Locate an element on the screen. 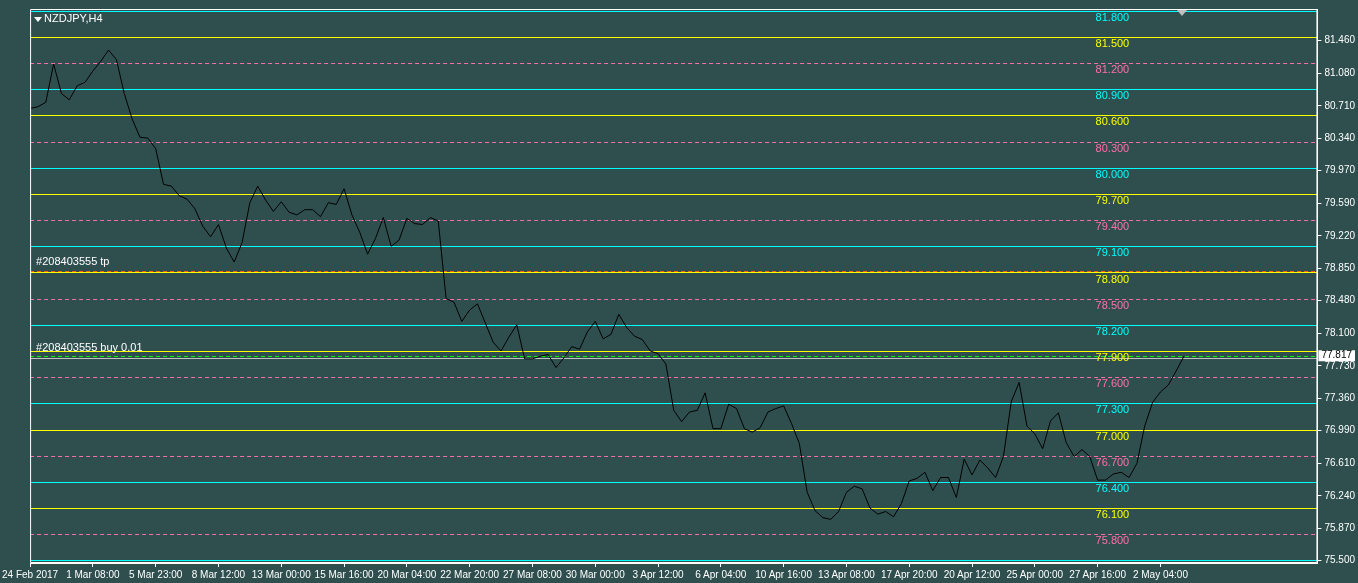 The image size is (1358, 583). y-tick-label: 78.100 is located at coordinates (1340, 333).